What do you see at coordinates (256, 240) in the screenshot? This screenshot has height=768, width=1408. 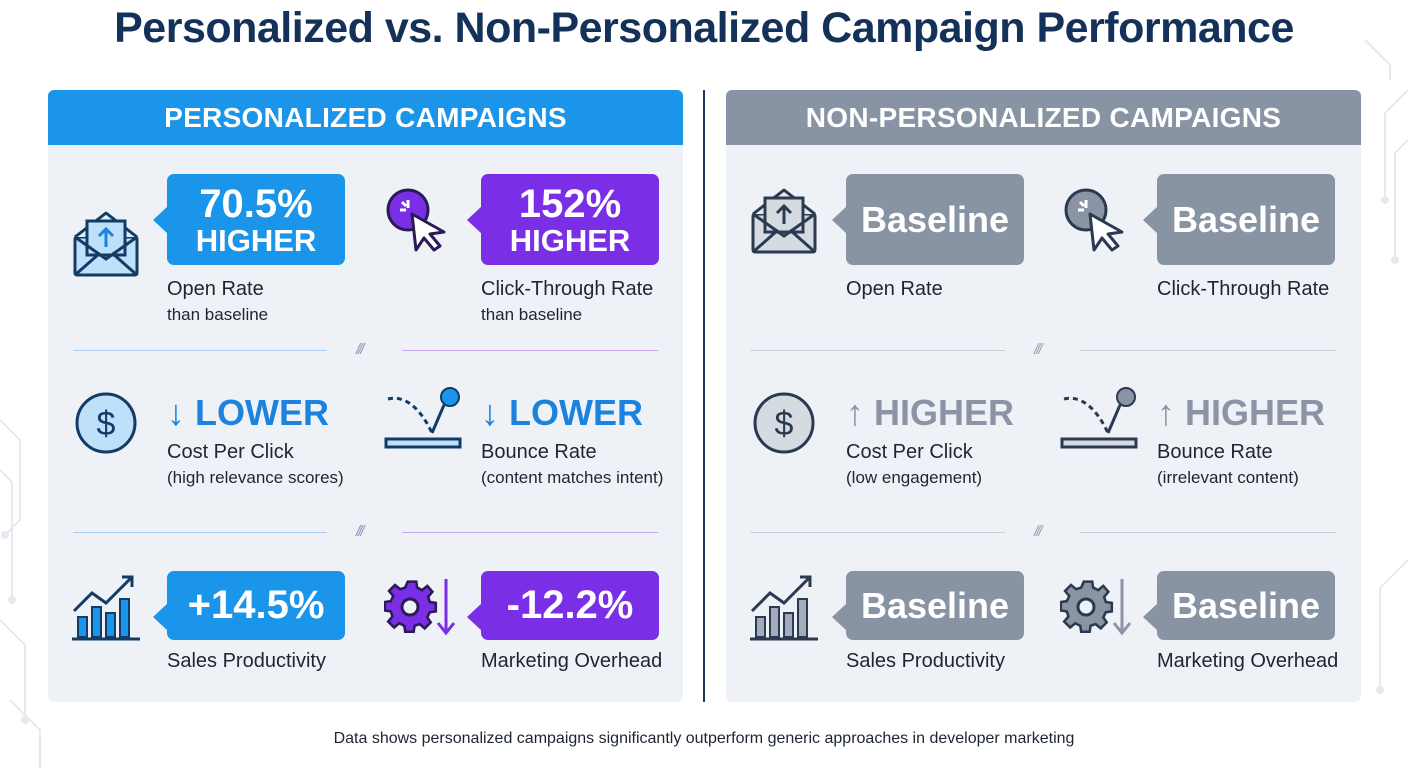 I see `open-rate-qualifier: HIGHER` at bounding box center [256, 240].